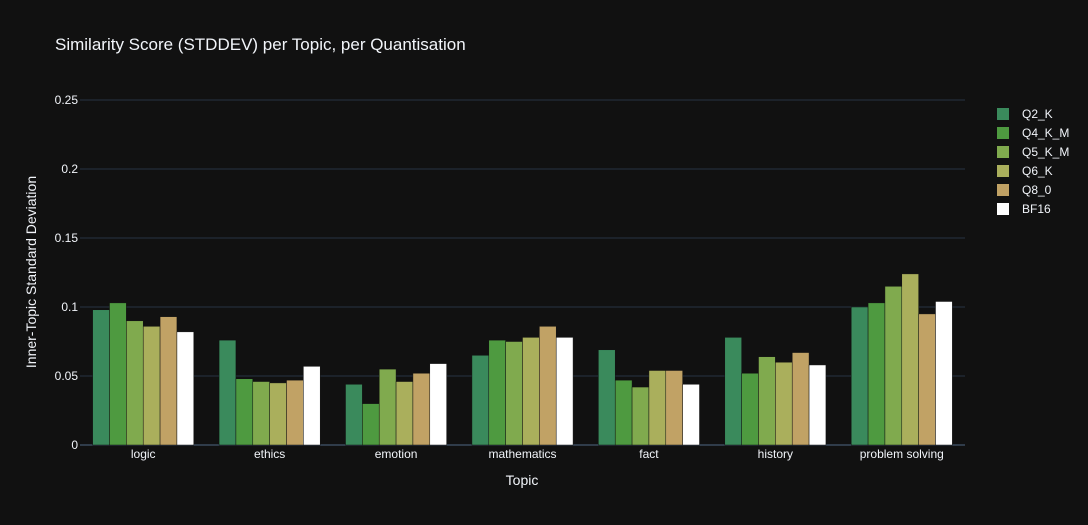 This screenshot has height=525, width=1088. What do you see at coordinates (522, 454) in the screenshot?
I see `x-tick-label: mathematics` at bounding box center [522, 454].